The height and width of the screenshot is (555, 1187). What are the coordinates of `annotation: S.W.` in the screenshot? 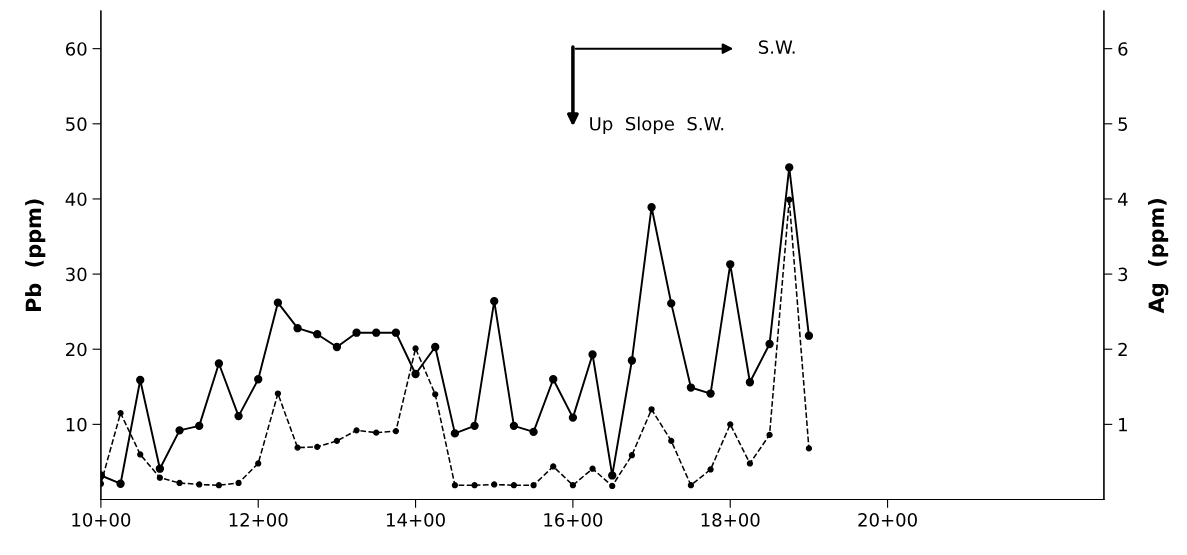 It's located at (776, 47).